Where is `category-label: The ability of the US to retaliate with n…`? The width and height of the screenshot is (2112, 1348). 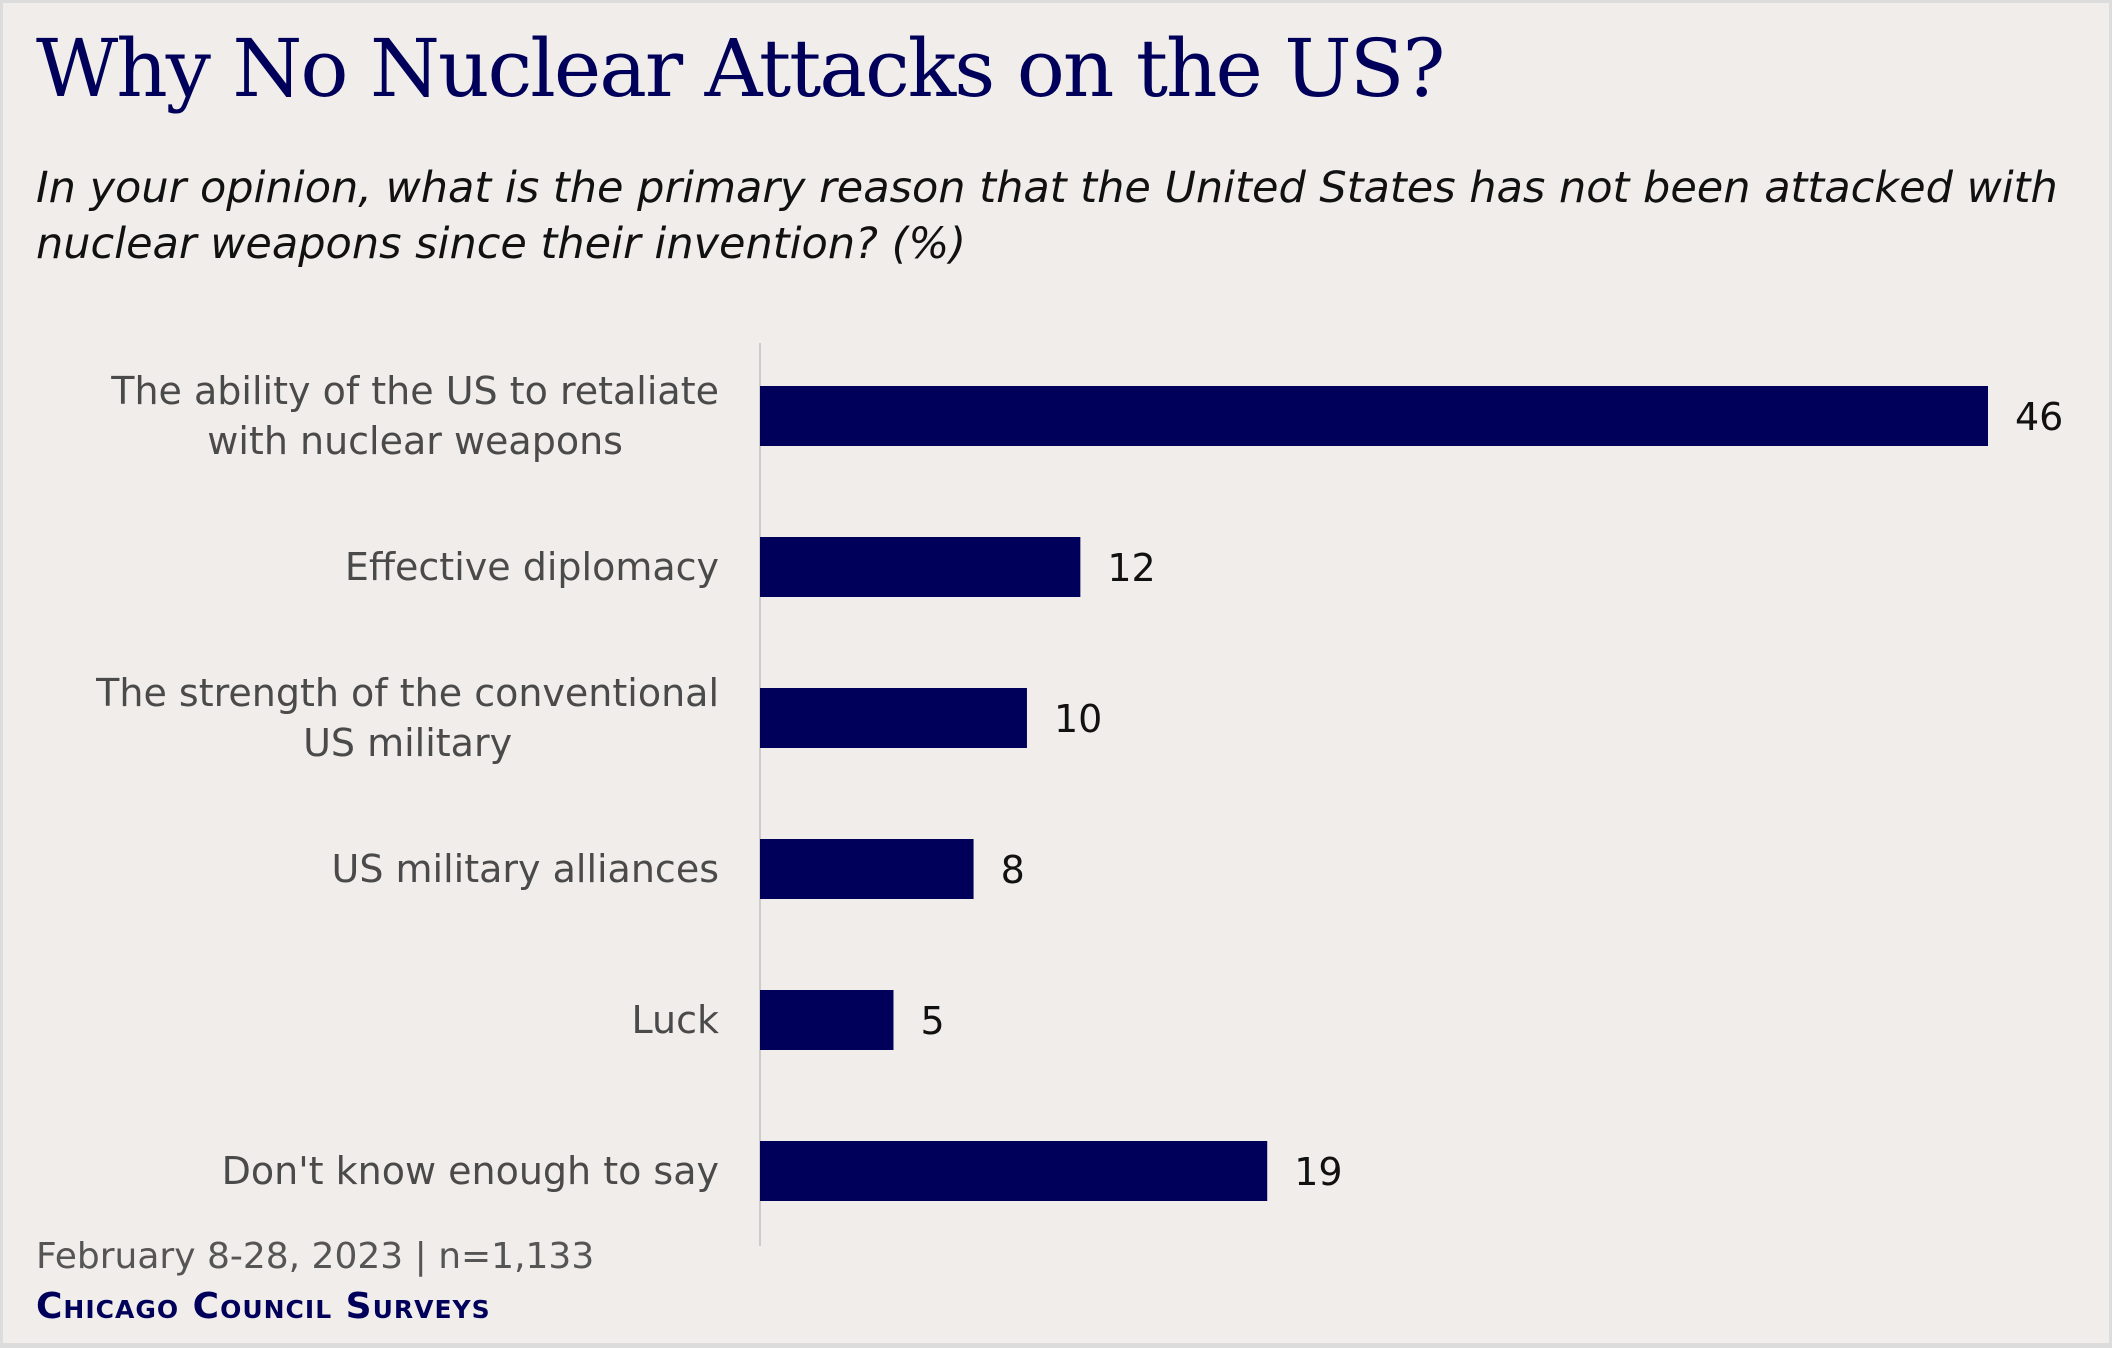
category-label: The ability of the US to retaliate with n… is located at coordinates (415, 416).